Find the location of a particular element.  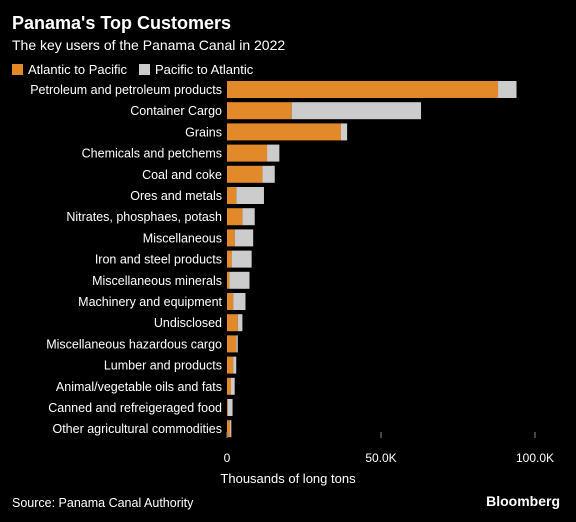

bar-pacific-to-atlantic-petroleum-and-petroleum-products is located at coordinates (507, 89).